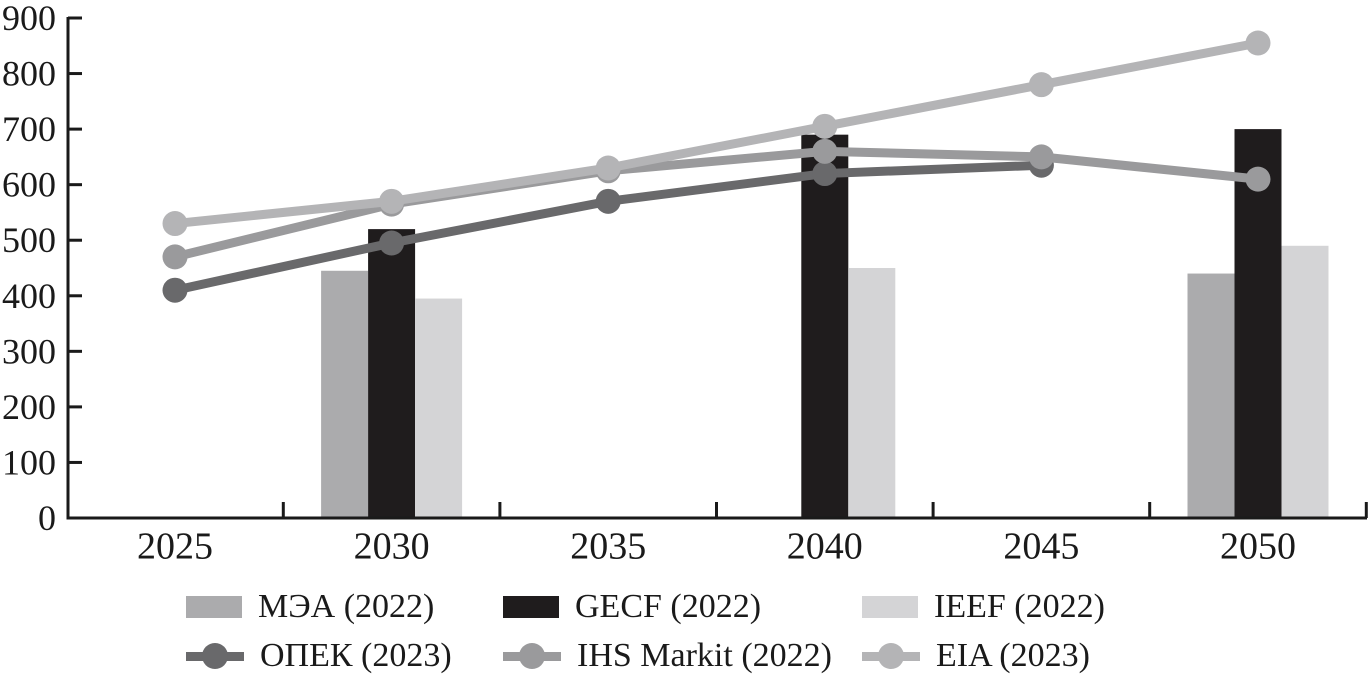  Describe the element at coordinates (346, 606) in the screenshot. I see `legend-label-mea: МЭА (2022)` at that location.